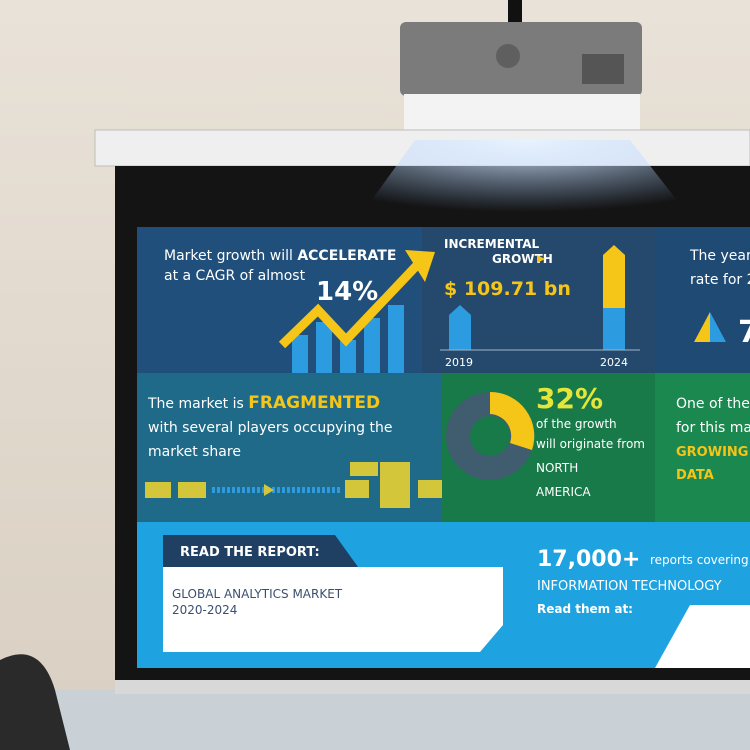 Image resolution: width=750 pixels, height=750 pixels. I want to click on big-number: 7, so click(744, 332).